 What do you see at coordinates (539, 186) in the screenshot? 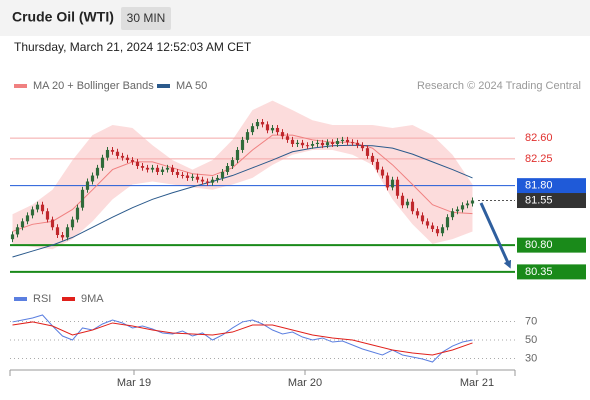
I see `level-label: 81.80` at bounding box center [539, 186].